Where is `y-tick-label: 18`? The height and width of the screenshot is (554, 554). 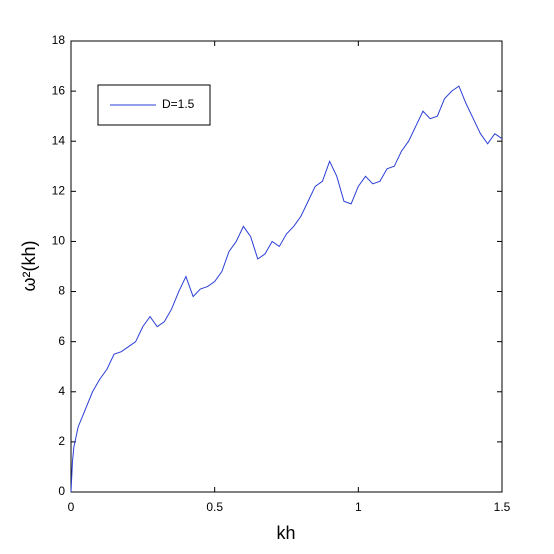
y-tick-label: 18 is located at coordinates (59, 40).